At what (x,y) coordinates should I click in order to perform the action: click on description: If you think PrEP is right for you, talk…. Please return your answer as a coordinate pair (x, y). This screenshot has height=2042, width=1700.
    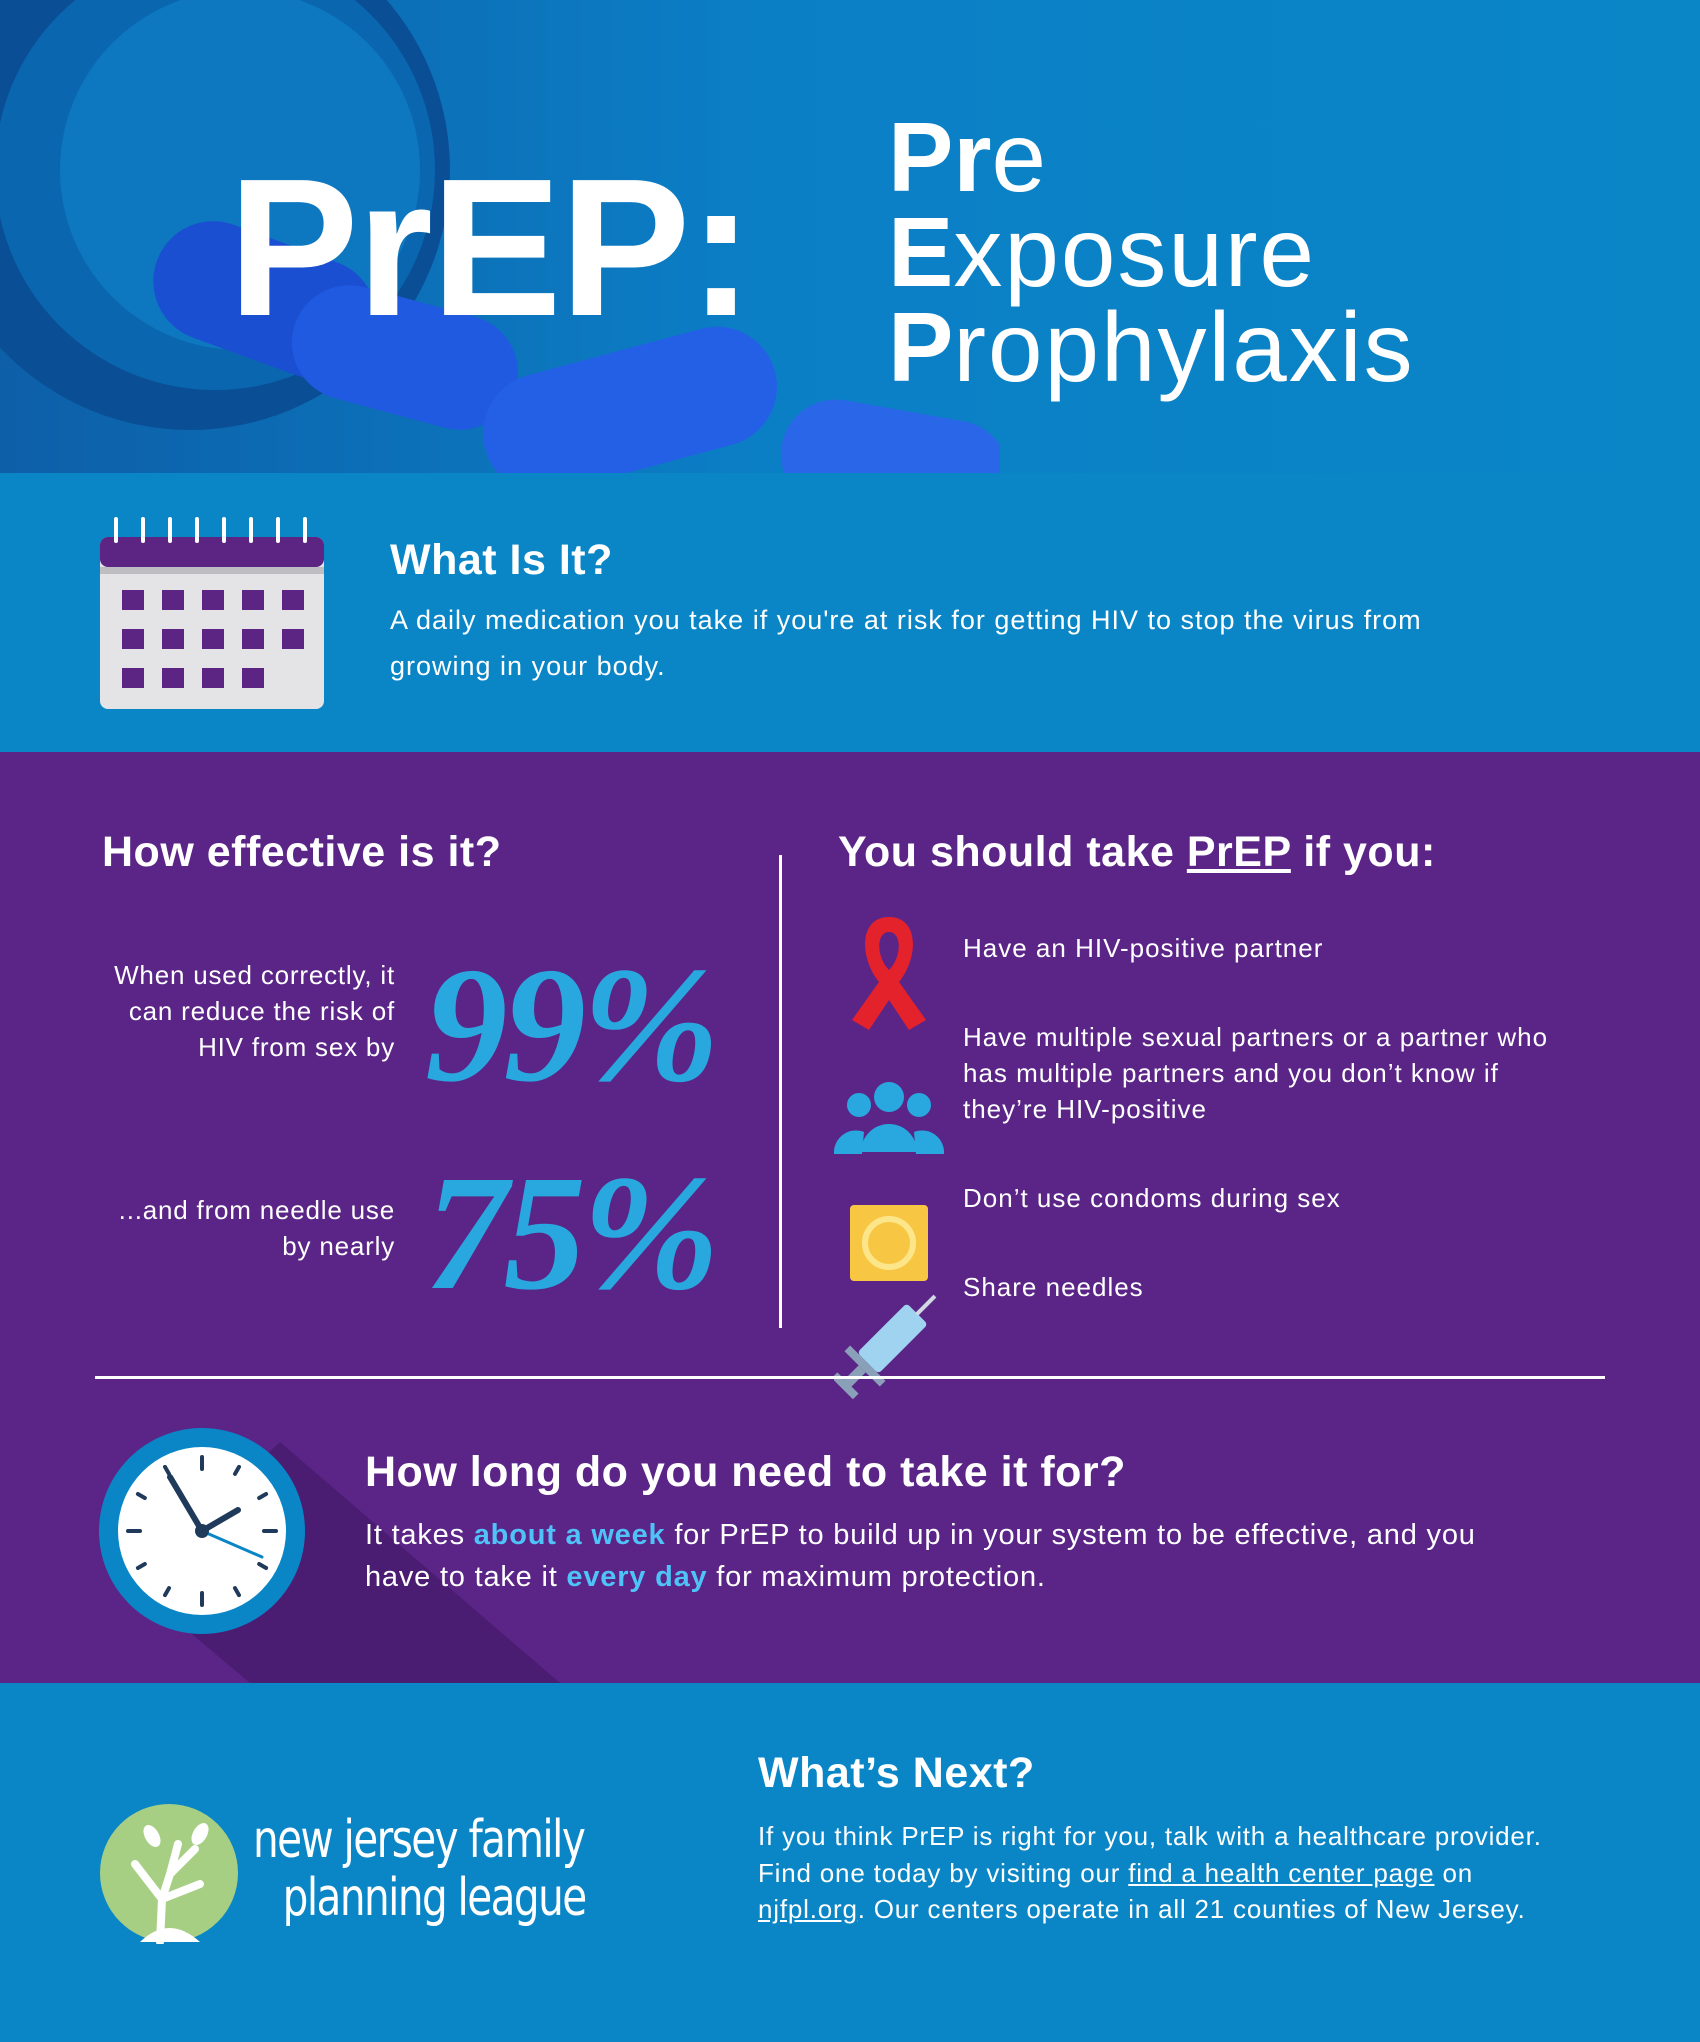
    Looking at the image, I should click on (1158, 1873).